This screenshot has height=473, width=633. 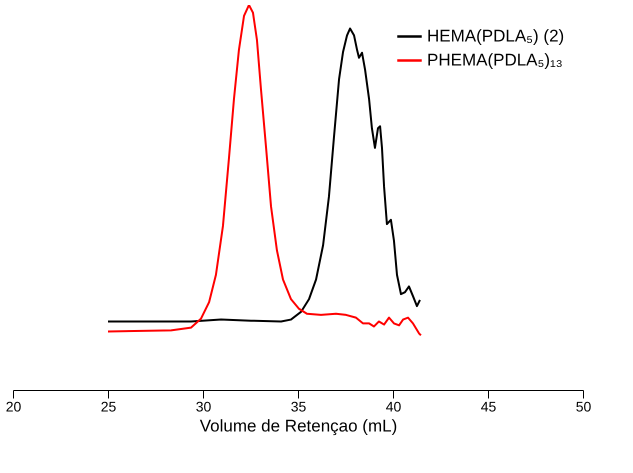 I want to click on legend-label: HEMA(PDLA₅) (2), so click(x=495, y=36).